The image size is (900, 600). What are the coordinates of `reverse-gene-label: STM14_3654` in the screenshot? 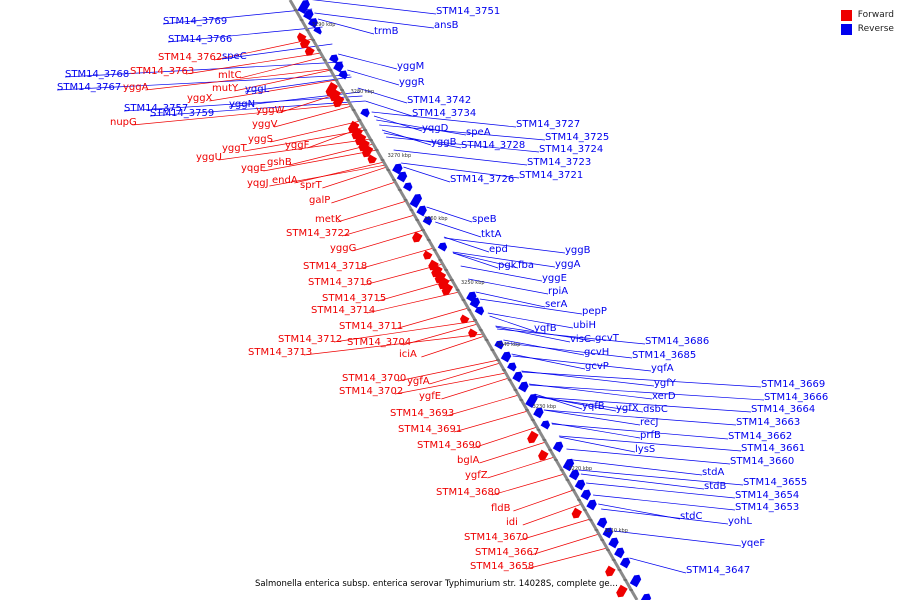 It's located at (767, 495).